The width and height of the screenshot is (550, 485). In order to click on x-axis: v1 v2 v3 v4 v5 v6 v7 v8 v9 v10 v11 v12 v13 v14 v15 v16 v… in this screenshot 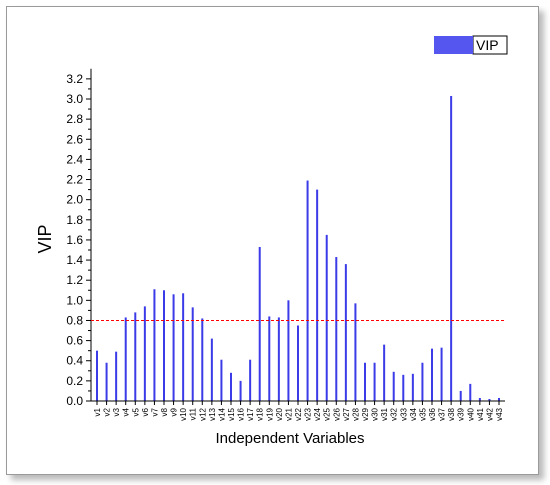, I will do `click(298, 410)`.